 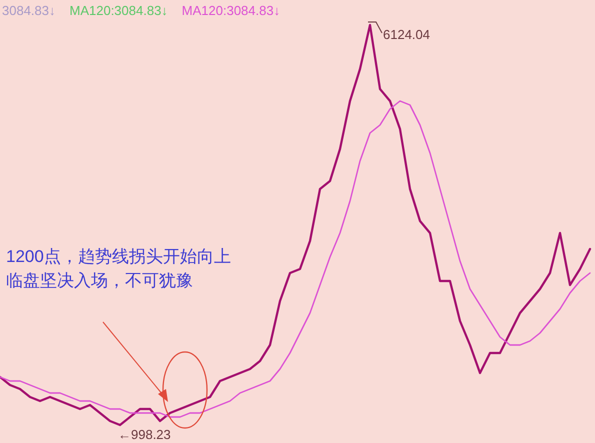 What do you see at coordinates (118, 256) in the screenshot?
I see `annotation: 1200点，趋势线拐头开始向上` at bounding box center [118, 256].